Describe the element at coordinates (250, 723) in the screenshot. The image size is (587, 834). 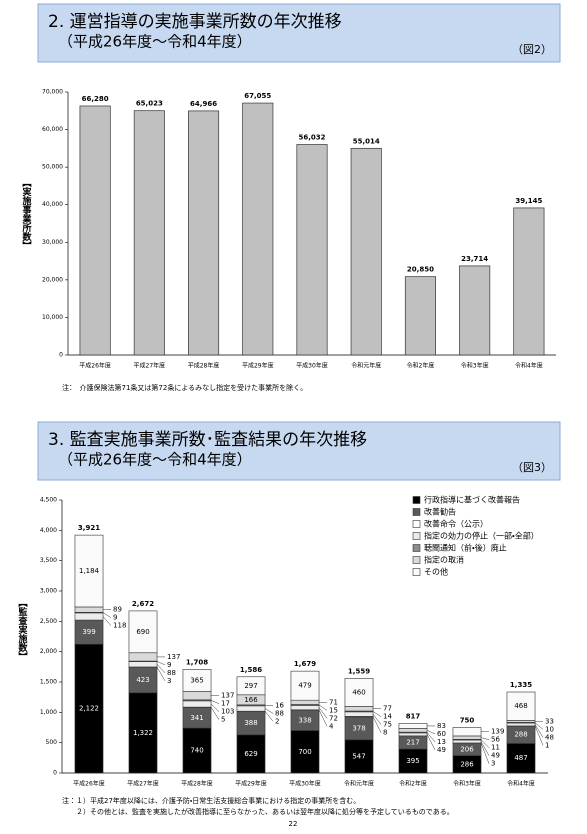
I see `value-label: 388` at that location.